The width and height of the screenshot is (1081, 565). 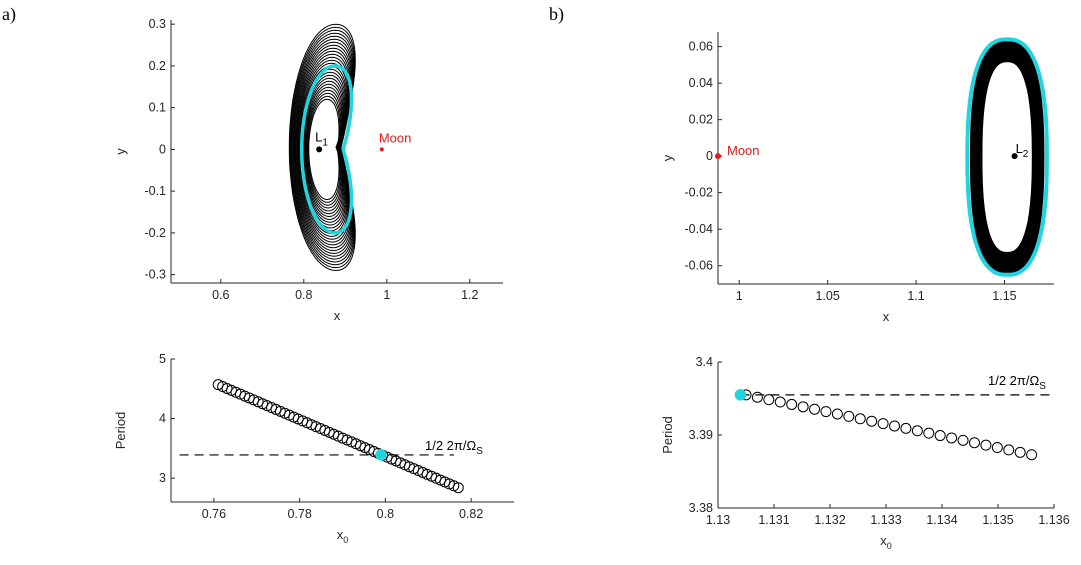 I want to click on y-tick-label: 5, so click(x=162, y=359).